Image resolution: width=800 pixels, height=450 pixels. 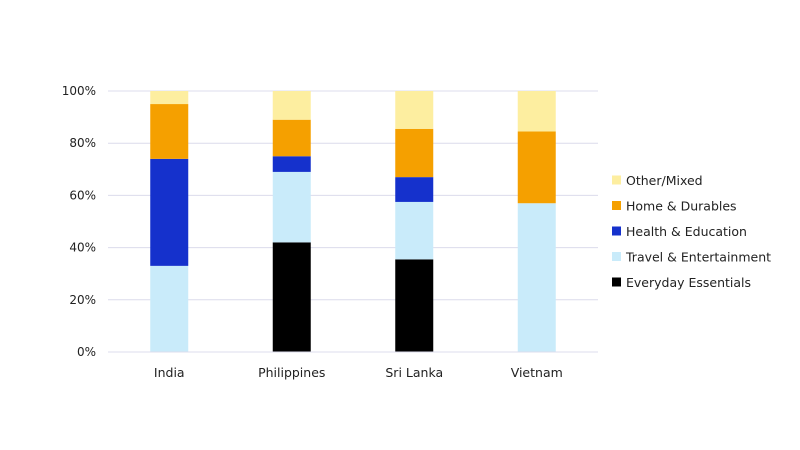 What do you see at coordinates (414, 153) in the screenshot?
I see `bar-segment-sri-lanka-home-durables` at bounding box center [414, 153].